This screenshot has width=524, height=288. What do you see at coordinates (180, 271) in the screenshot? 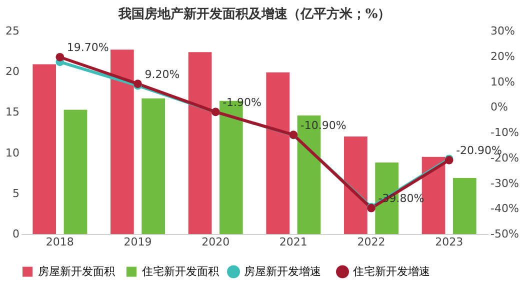
I see `legend-label: 住宅新开发面积` at bounding box center [180, 271].